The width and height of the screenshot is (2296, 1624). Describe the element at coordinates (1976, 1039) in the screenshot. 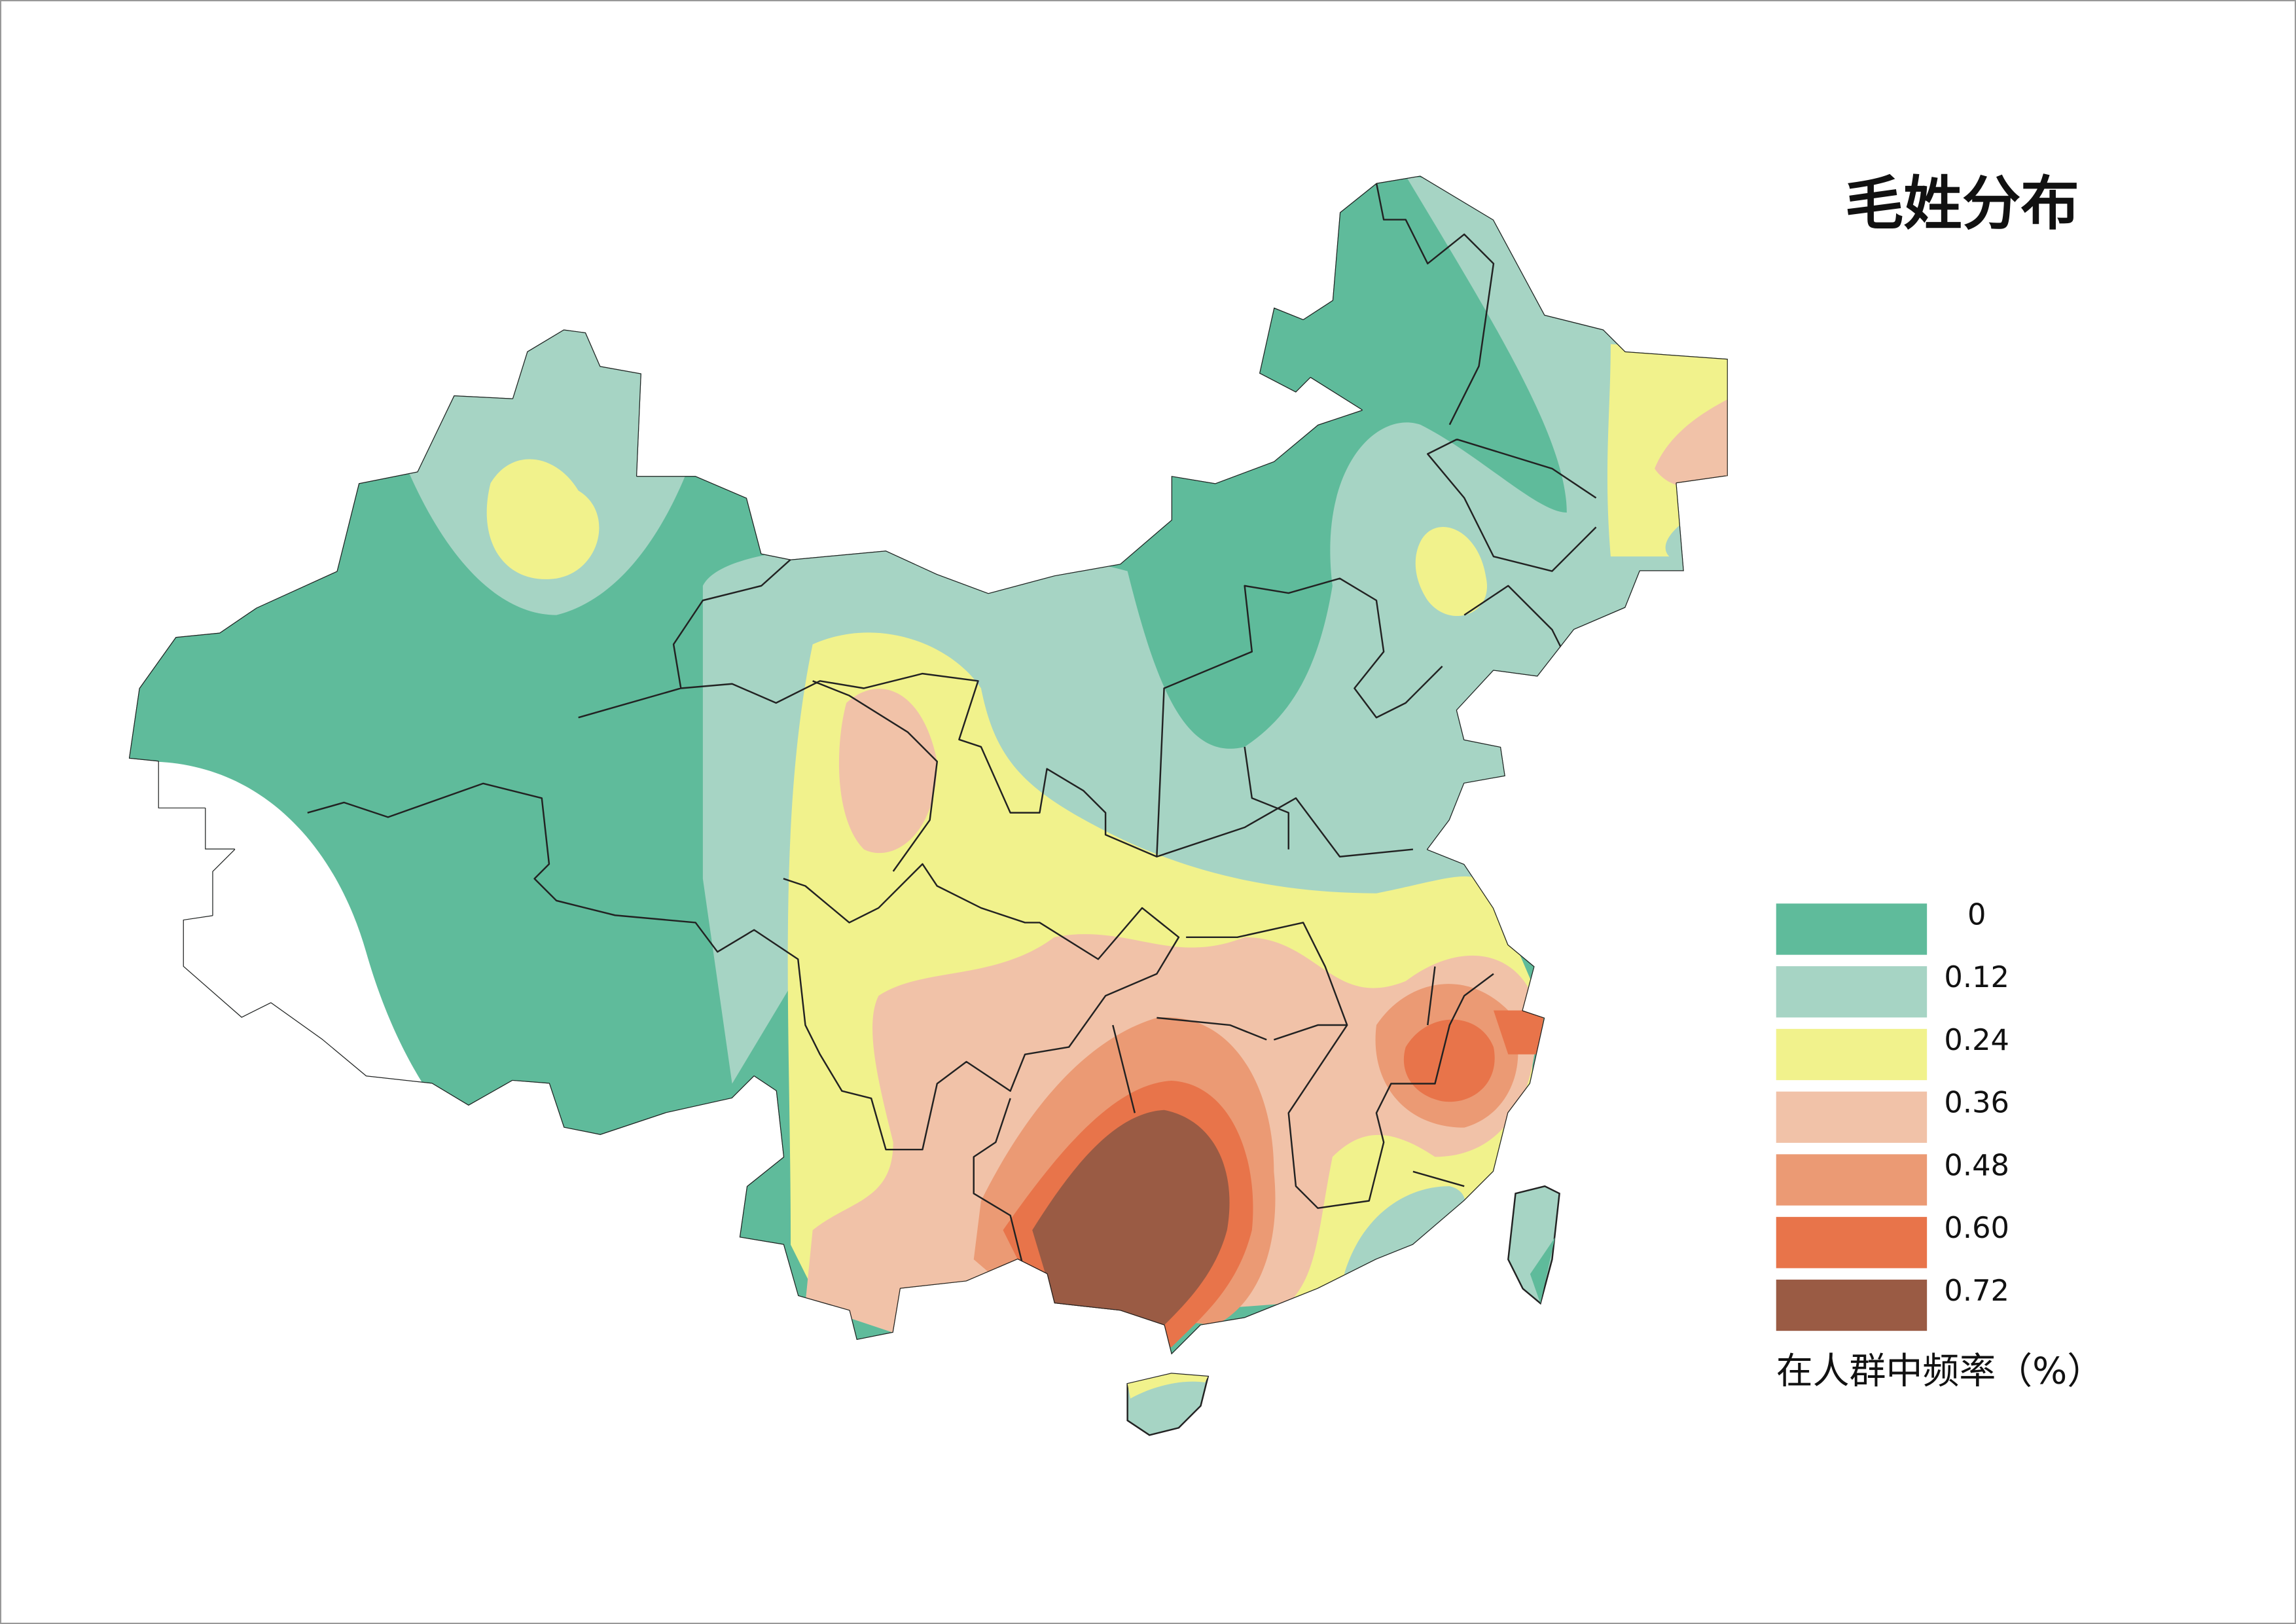

I see `legend-label: 0.24` at that location.